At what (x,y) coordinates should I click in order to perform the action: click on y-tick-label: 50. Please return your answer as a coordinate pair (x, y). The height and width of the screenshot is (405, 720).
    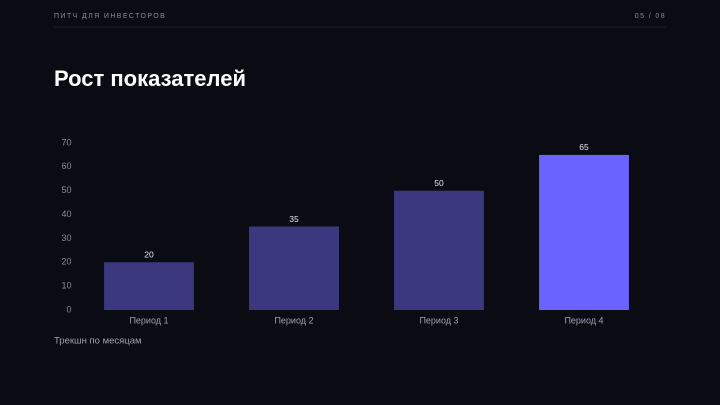
    Looking at the image, I should click on (66, 190).